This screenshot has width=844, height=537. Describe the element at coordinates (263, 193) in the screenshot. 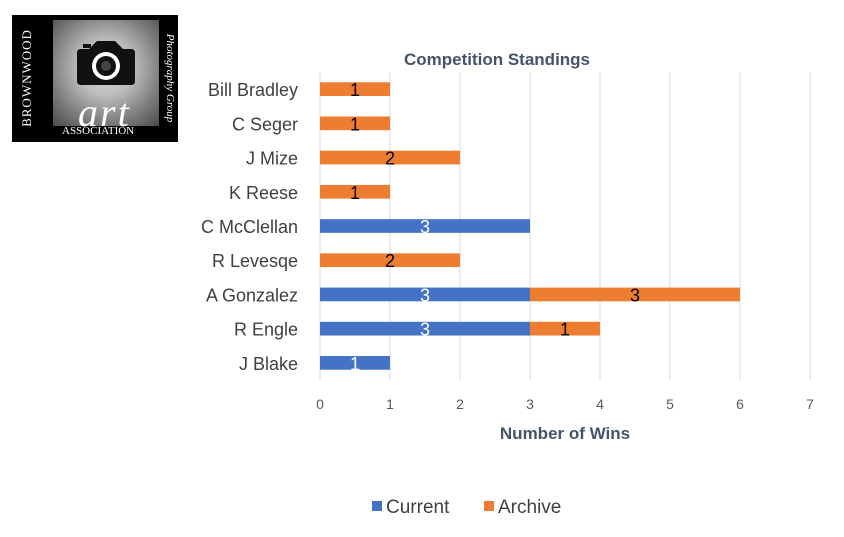

I see `category-label: K Reese` at that location.